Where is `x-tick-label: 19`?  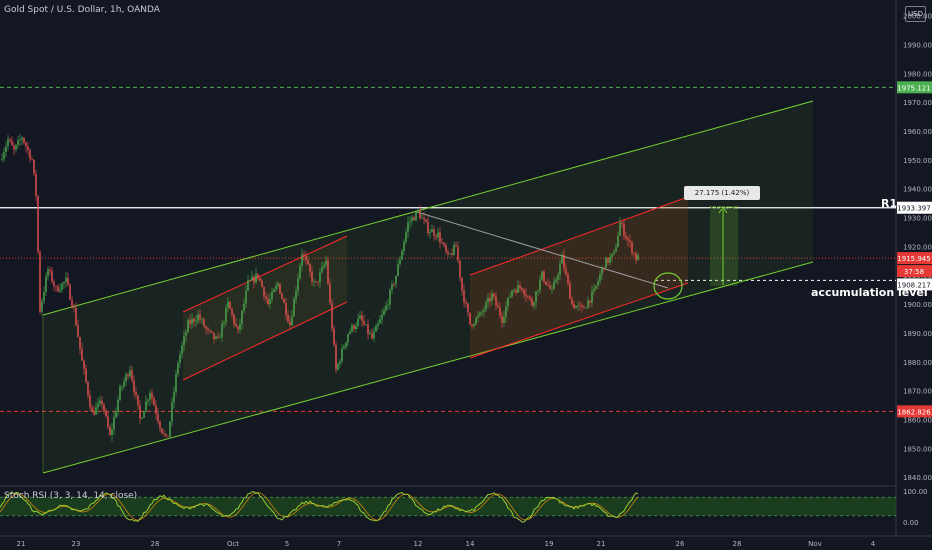 x-tick-label: 19 is located at coordinates (549, 544).